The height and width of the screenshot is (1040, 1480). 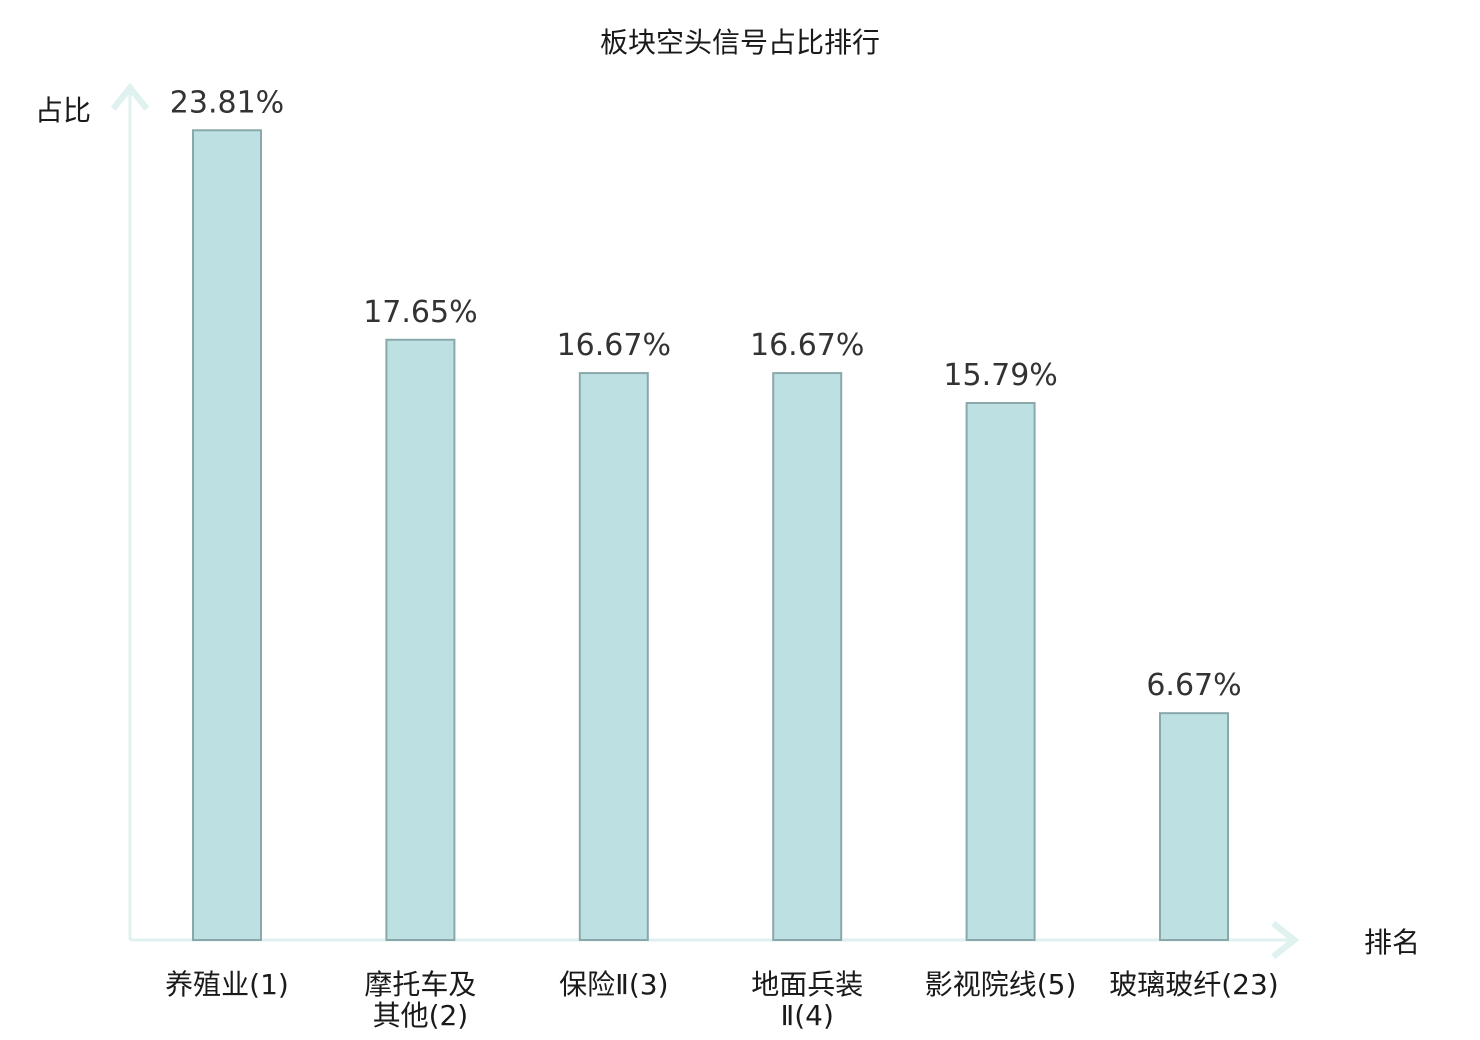 I want to click on category-tick-label: 影视院线(5), so click(x=1001, y=984).